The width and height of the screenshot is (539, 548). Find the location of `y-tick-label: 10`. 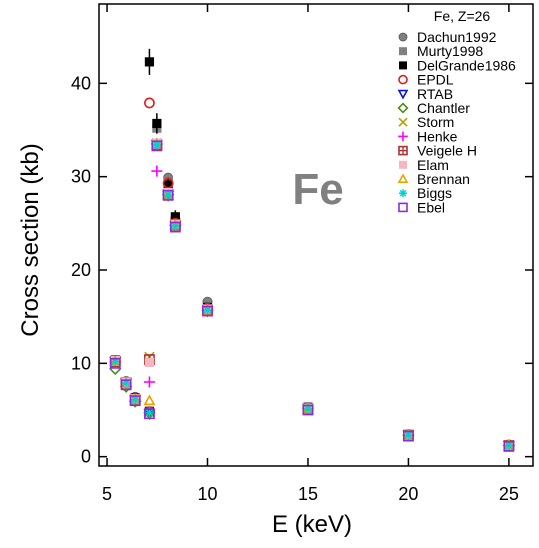

y-tick-label: 10 is located at coordinates (81, 363).